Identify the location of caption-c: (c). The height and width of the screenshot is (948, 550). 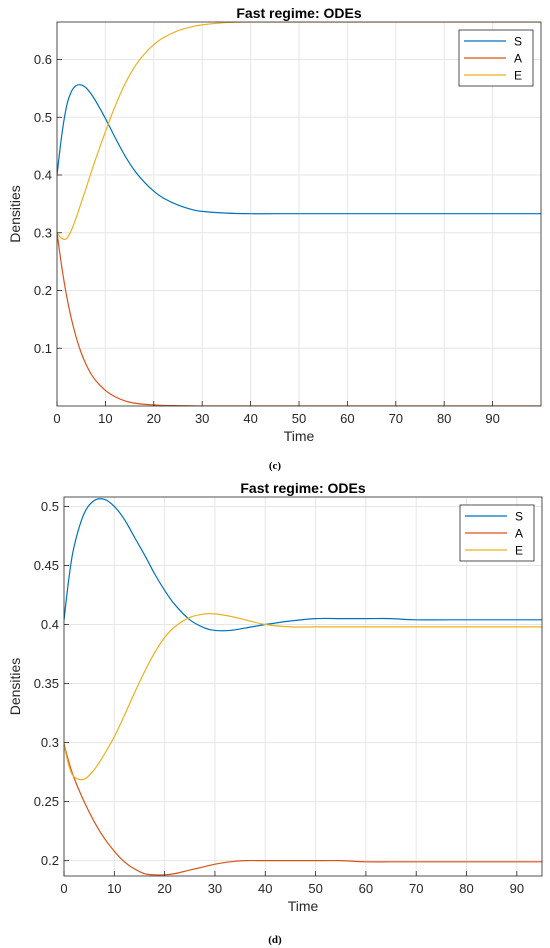
(275, 466).